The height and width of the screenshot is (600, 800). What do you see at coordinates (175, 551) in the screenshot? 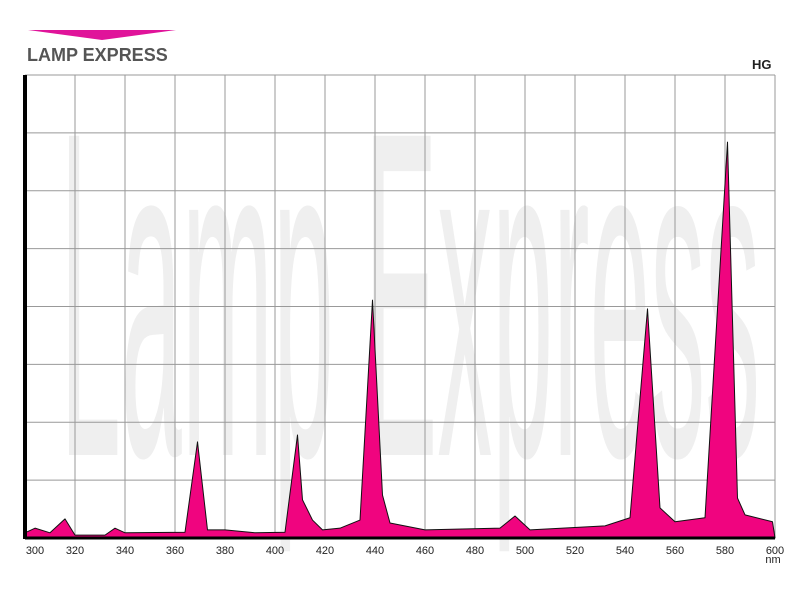
I see `x-tick-label: 360` at bounding box center [175, 551].